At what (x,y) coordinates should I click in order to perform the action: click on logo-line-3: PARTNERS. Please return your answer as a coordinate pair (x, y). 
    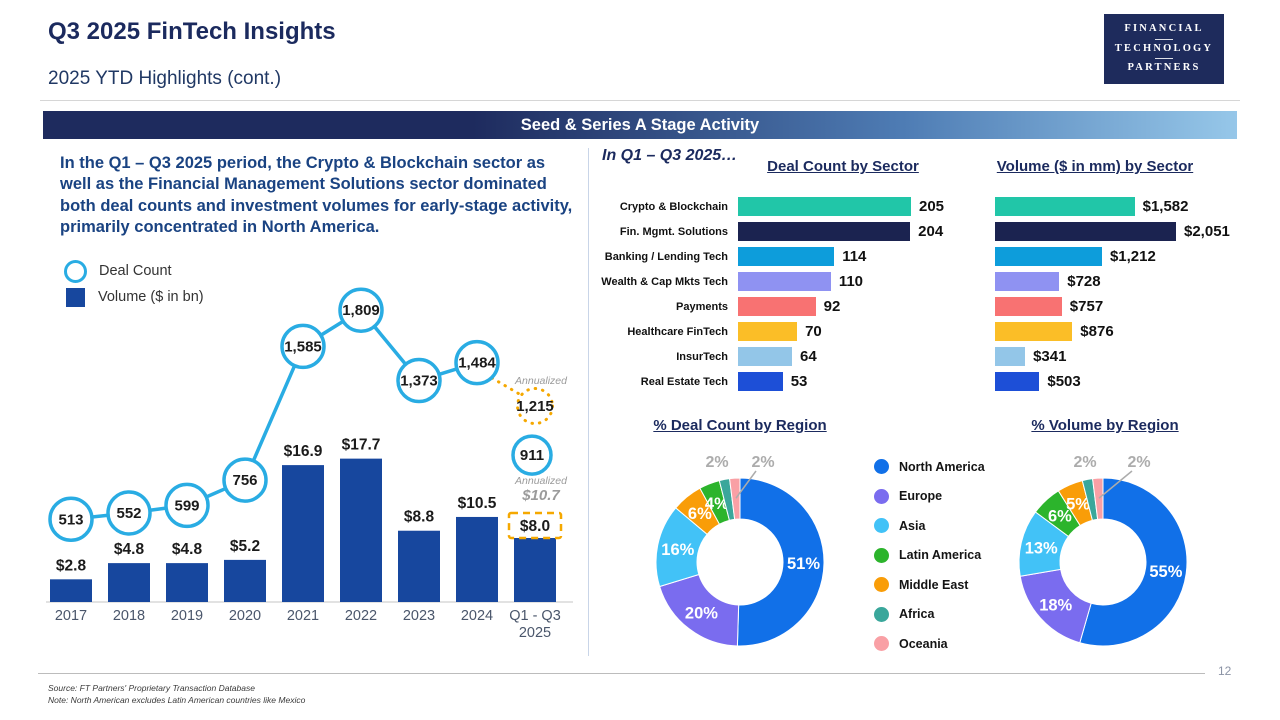
    Looking at the image, I should click on (1164, 68).